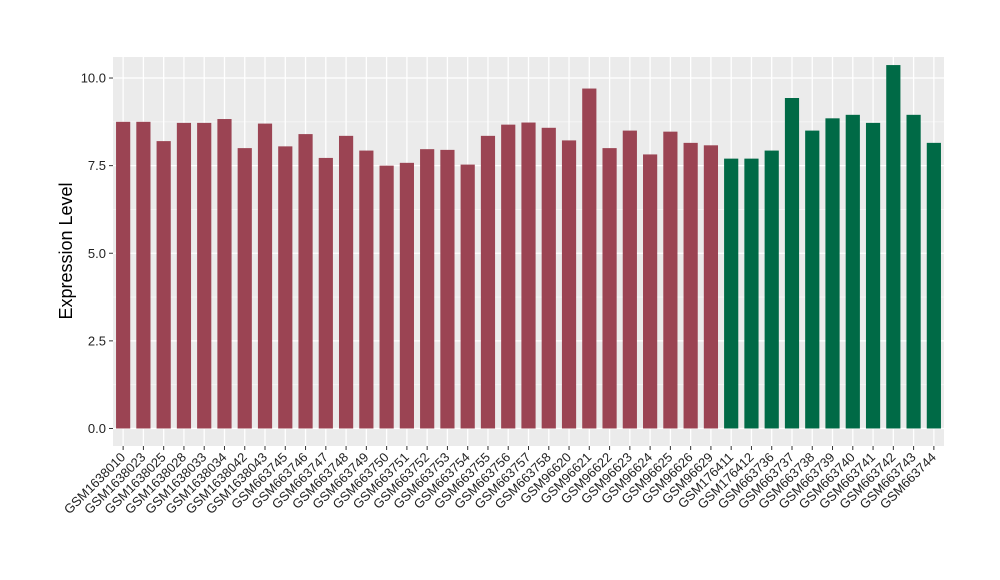 This screenshot has height=580, width=1000. I want to click on y-tick-label: 5.0, so click(97, 253).